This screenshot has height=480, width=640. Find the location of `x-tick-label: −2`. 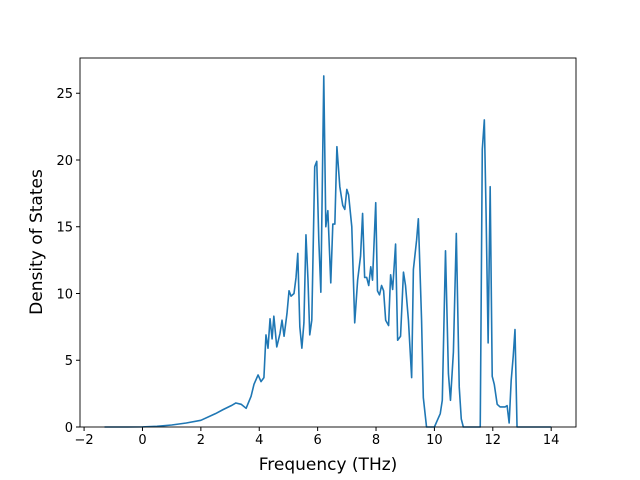

x-tick-label: −2 is located at coordinates (84, 440).